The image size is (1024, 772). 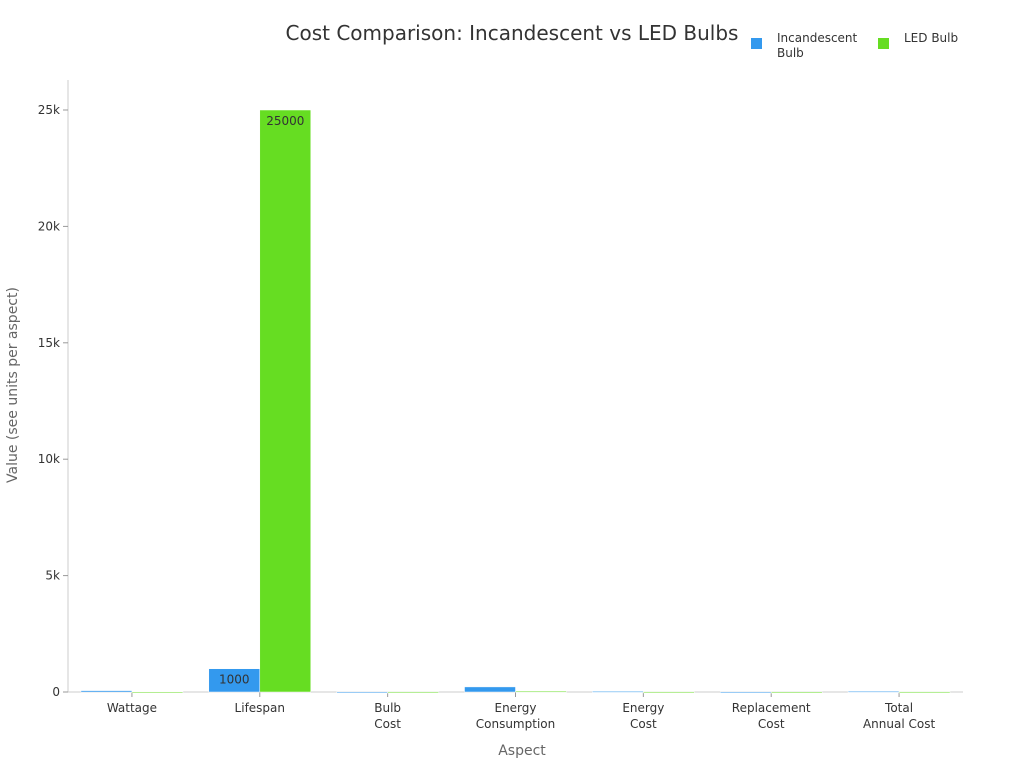 I want to click on x-axis-label: Aspect, so click(x=522, y=751).